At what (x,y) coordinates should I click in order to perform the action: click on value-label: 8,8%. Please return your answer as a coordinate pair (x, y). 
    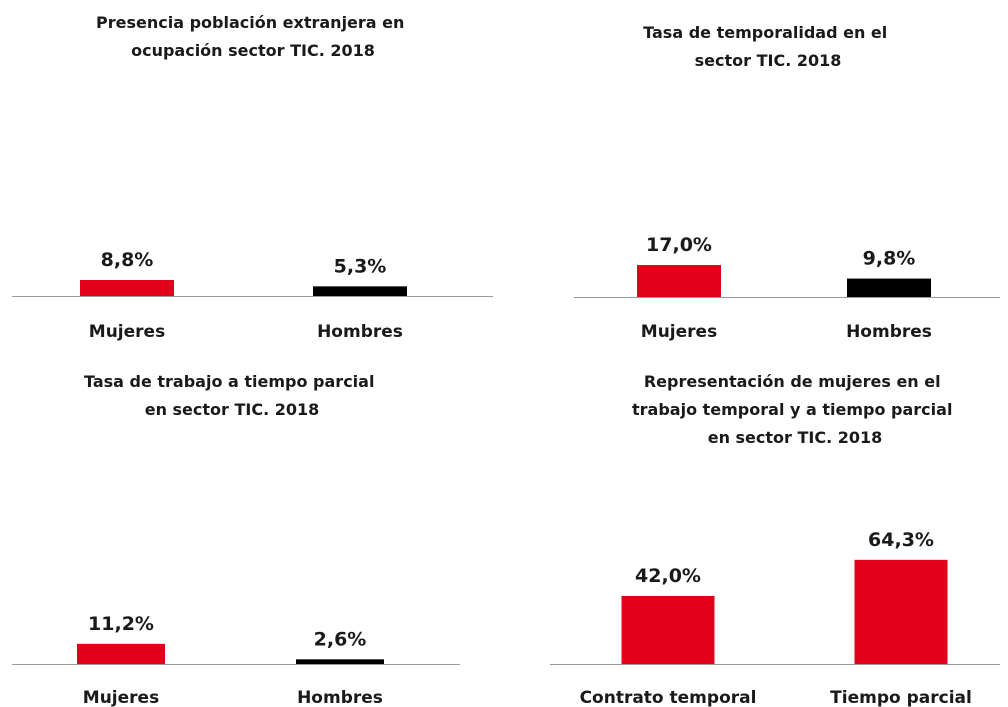
    Looking at the image, I should click on (127, 260).